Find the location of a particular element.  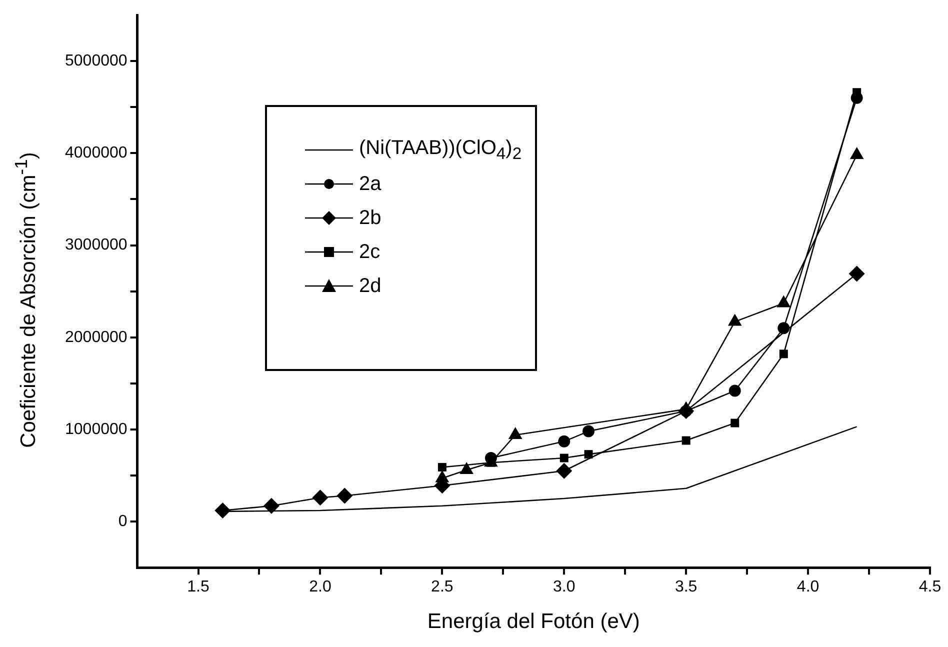

y-tick-label: 4000000 is located at coordinates (96, 153).